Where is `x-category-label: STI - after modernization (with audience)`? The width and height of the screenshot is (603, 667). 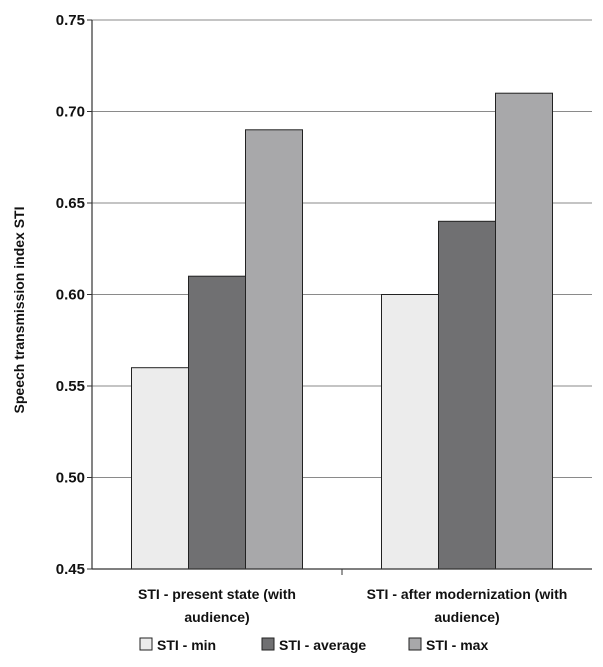
x-category-label: STI - after modernization (with audience) is located at coordinates (467, 605).